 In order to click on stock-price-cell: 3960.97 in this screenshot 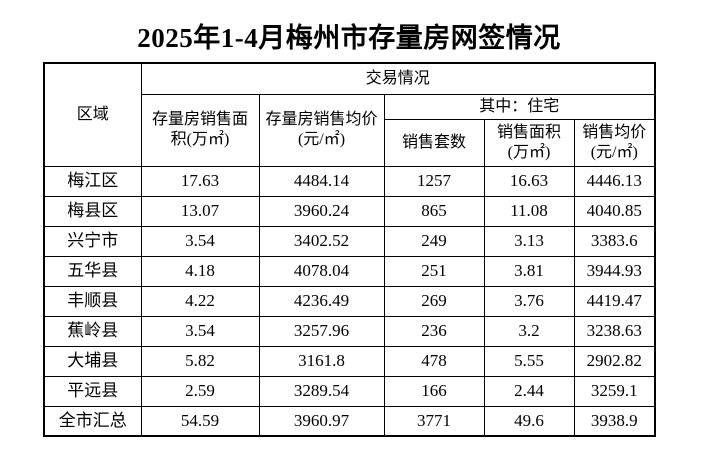, I will do `click(321, 421)`.